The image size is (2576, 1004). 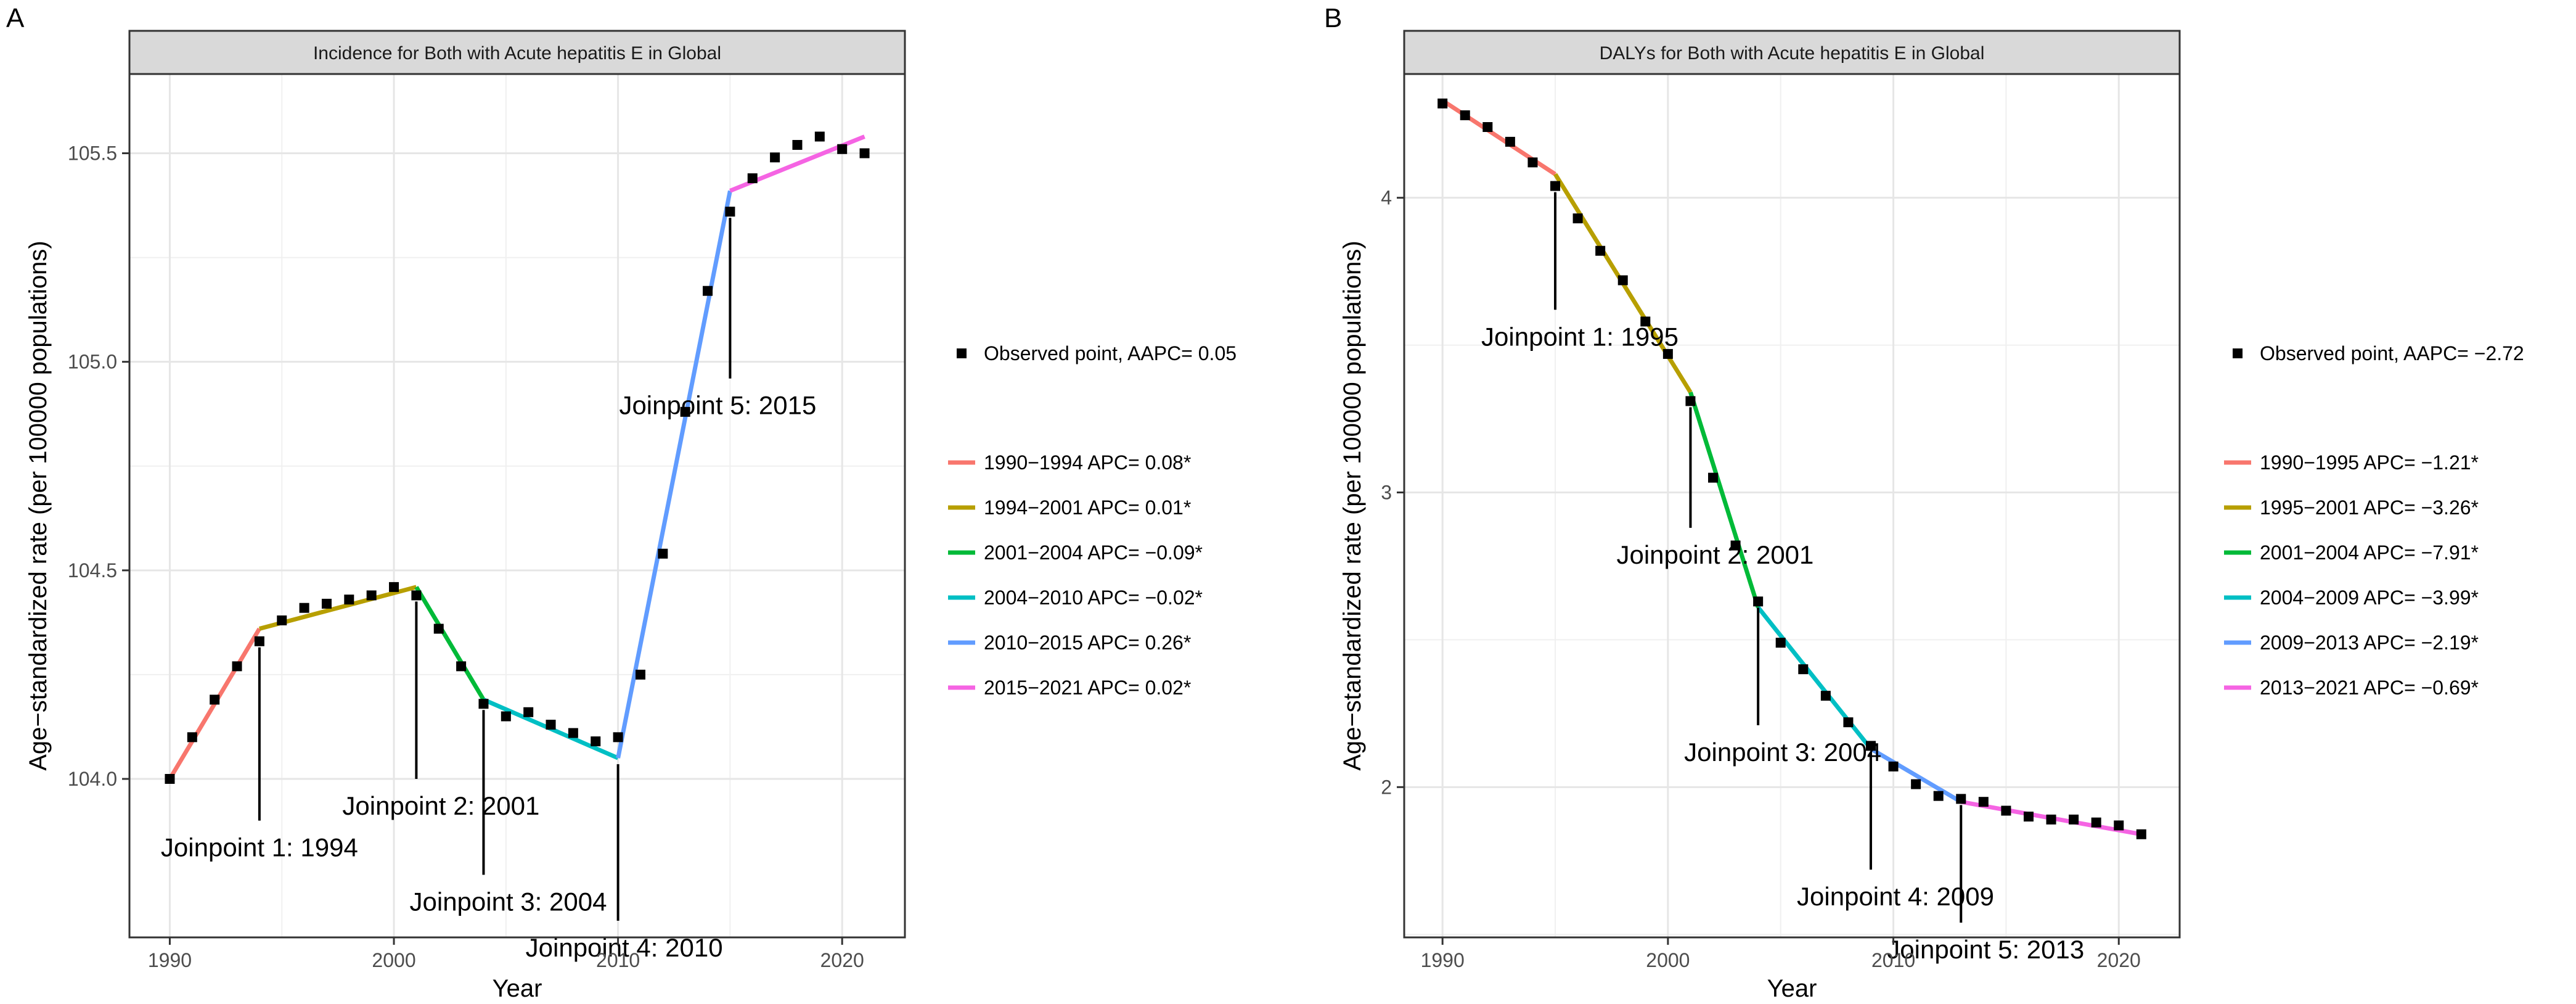 I want to click on joinpoint-5-label: Joinpoint 5: 2013, so click(x=1985, y=949).